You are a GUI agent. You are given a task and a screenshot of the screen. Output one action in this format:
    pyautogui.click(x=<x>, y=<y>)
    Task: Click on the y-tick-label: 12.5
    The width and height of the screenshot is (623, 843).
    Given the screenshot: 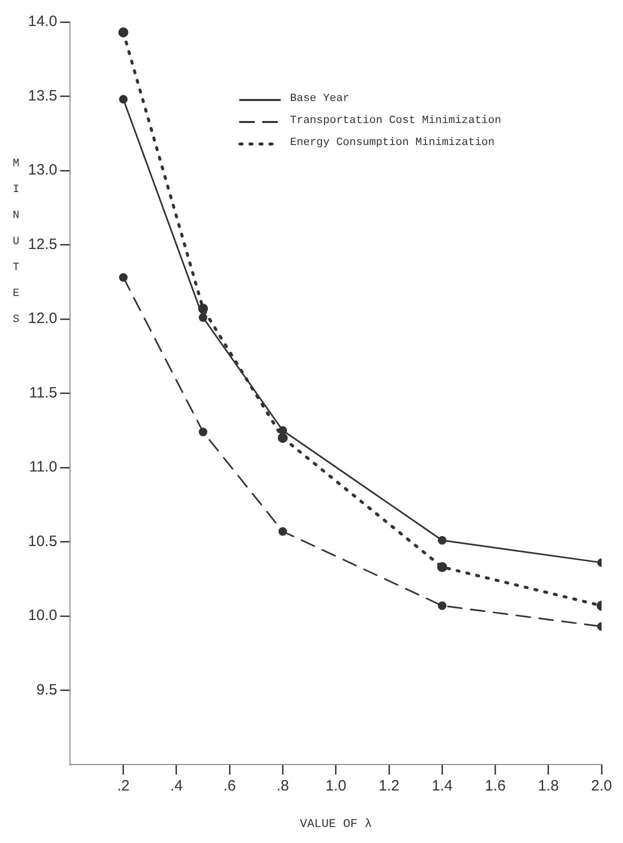 What is the action you would take?
    pyautogui.click(x=43, y=244)
    